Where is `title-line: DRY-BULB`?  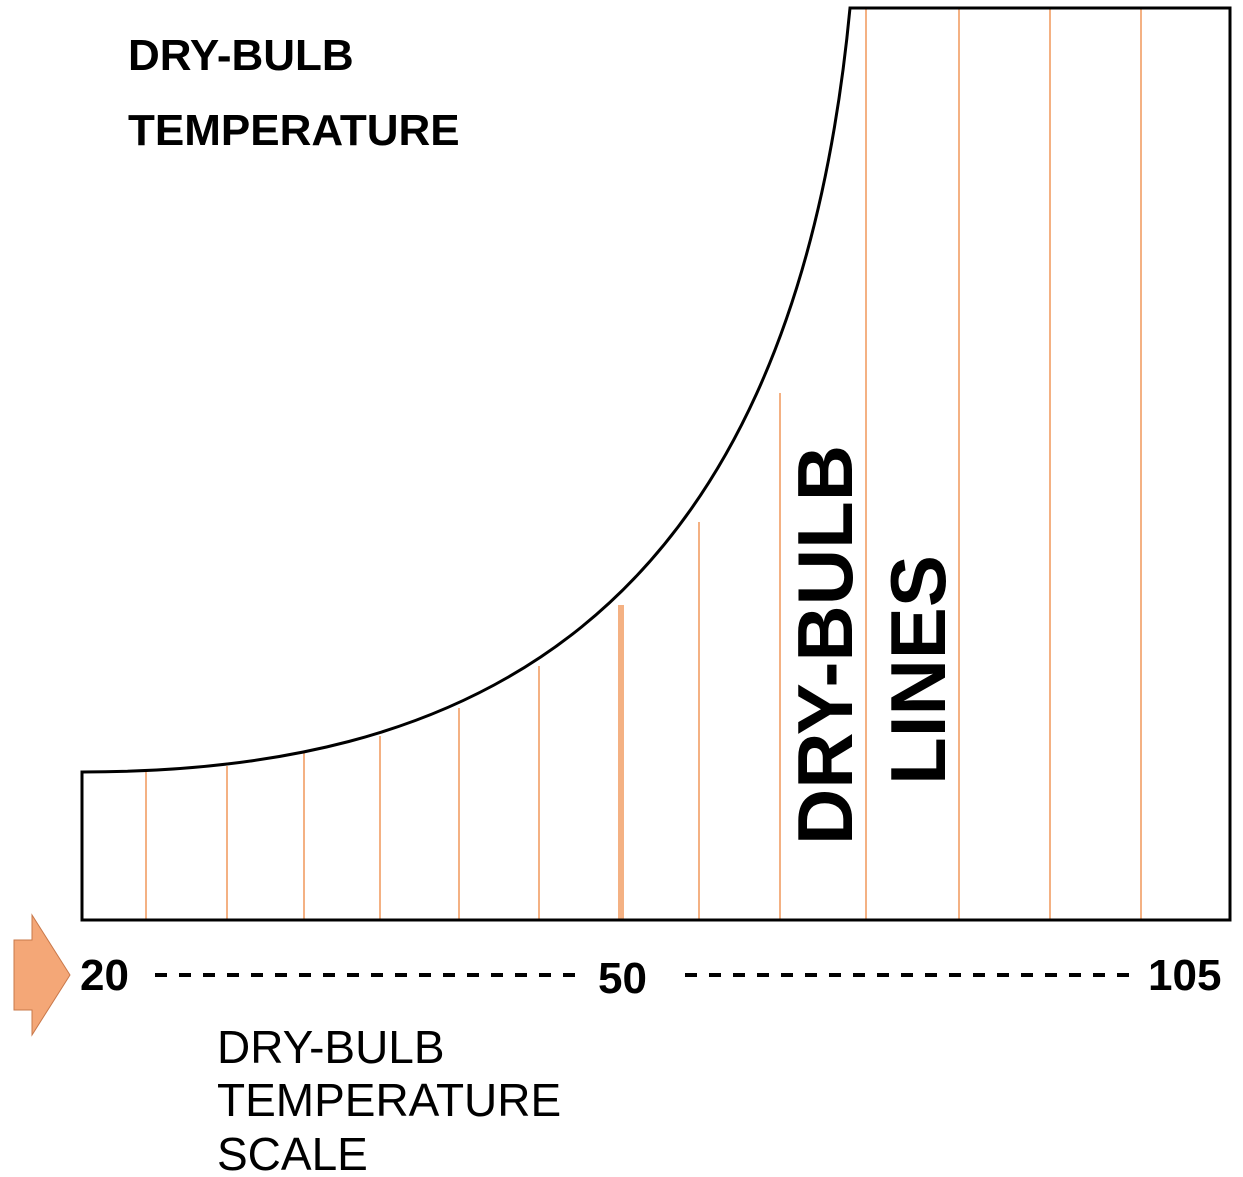
title-line: DRY-BULB is located at coordinates (241, 55).